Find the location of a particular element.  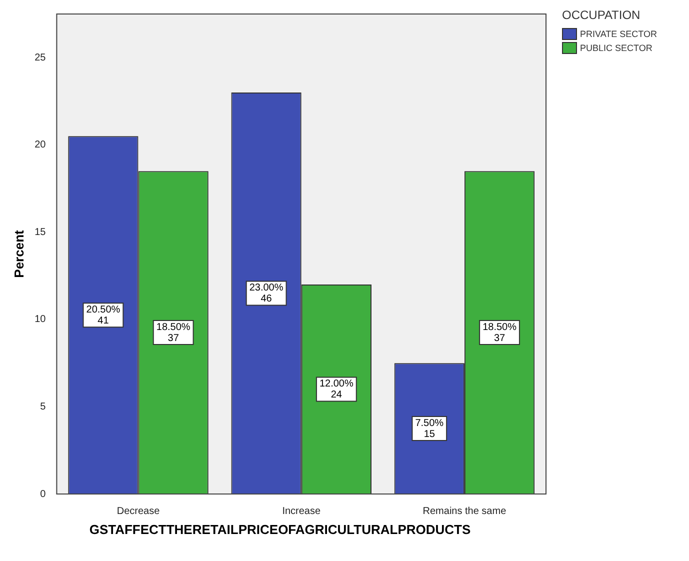

x-tick-label: Increase is located at coordinates (301, 511).